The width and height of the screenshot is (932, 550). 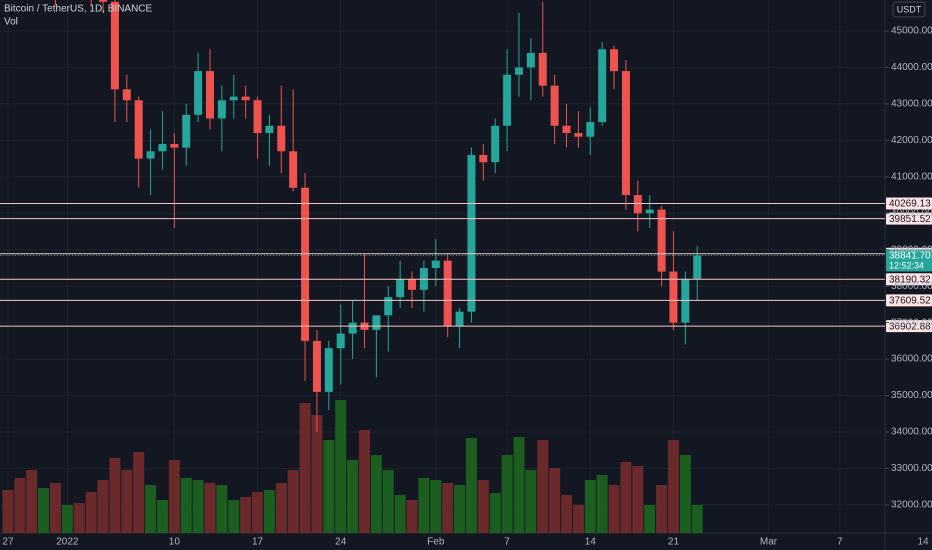 What do you see at coordinates (769, 542) in the screenshot?
I see `x-tick-label: Mar` at bounding box center [769, 542].